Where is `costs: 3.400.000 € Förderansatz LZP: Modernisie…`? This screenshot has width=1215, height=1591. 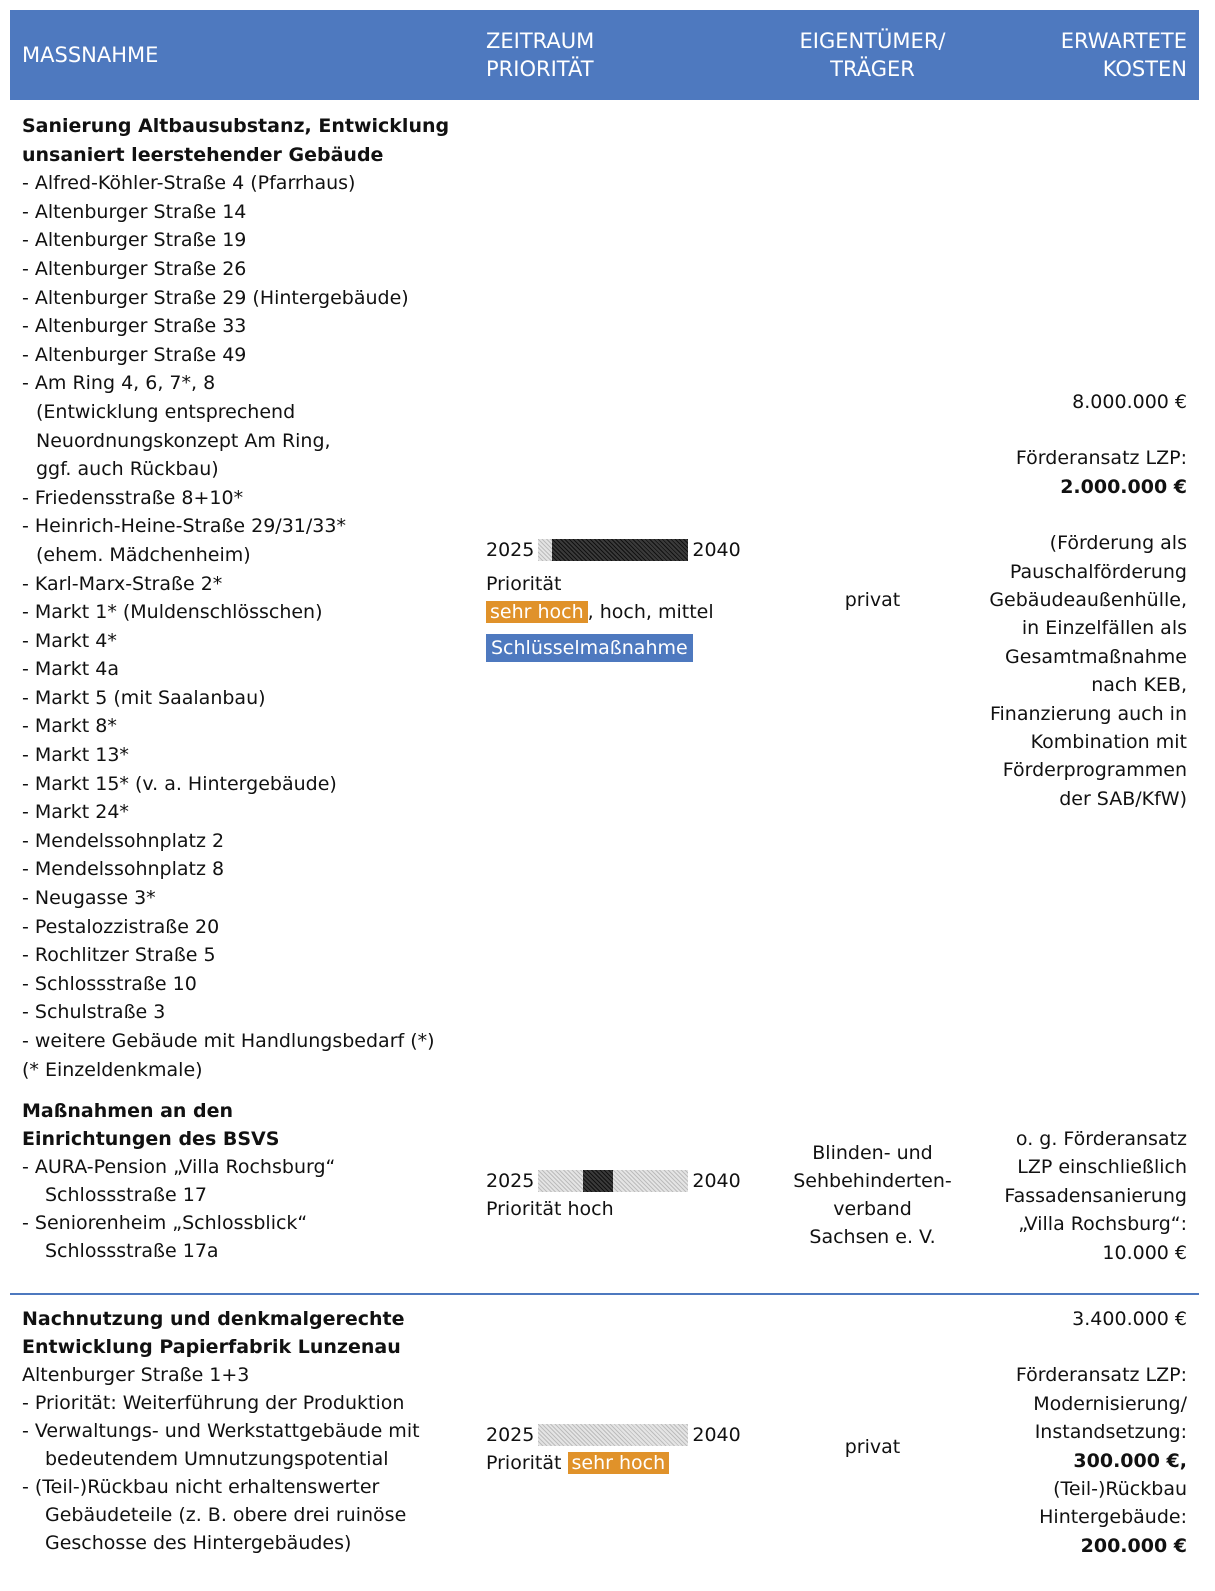 costs: 3.400.000 € Förderansatz LZP: Modernisie… is located at coordinates (1072, 1432).